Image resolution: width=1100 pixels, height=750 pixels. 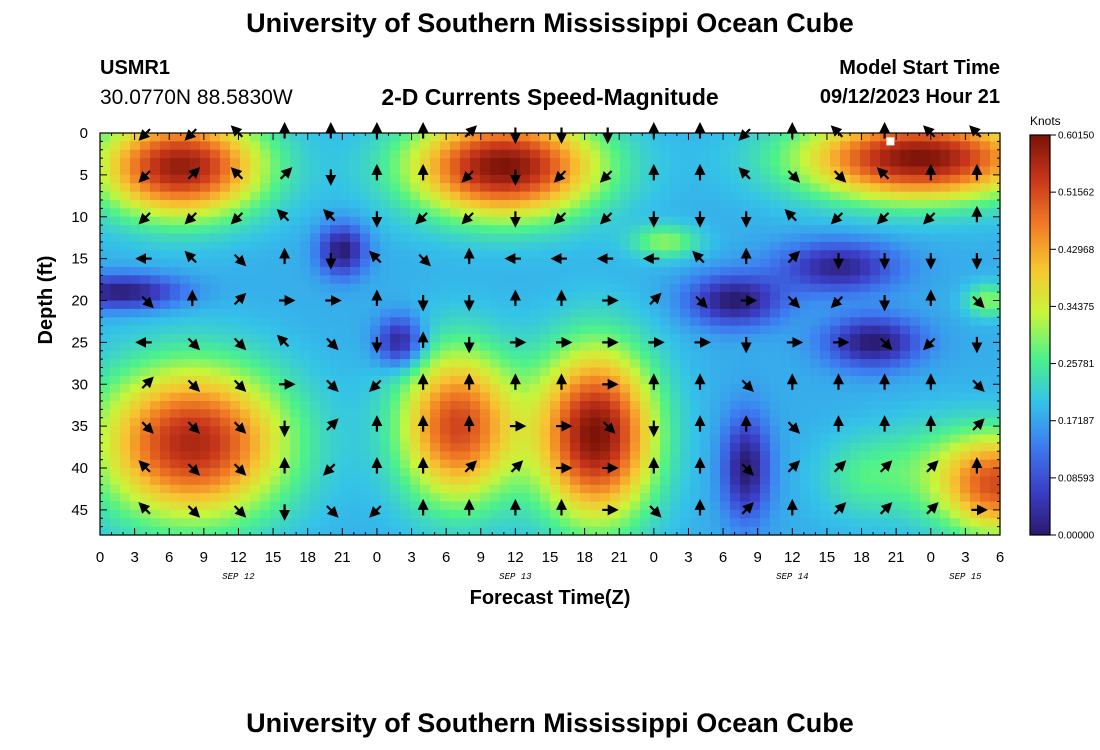 What do you see at coordinates (550, 557) in the screenshot?
I see `x-tick-label: 15` at bounding box center [550, 557].